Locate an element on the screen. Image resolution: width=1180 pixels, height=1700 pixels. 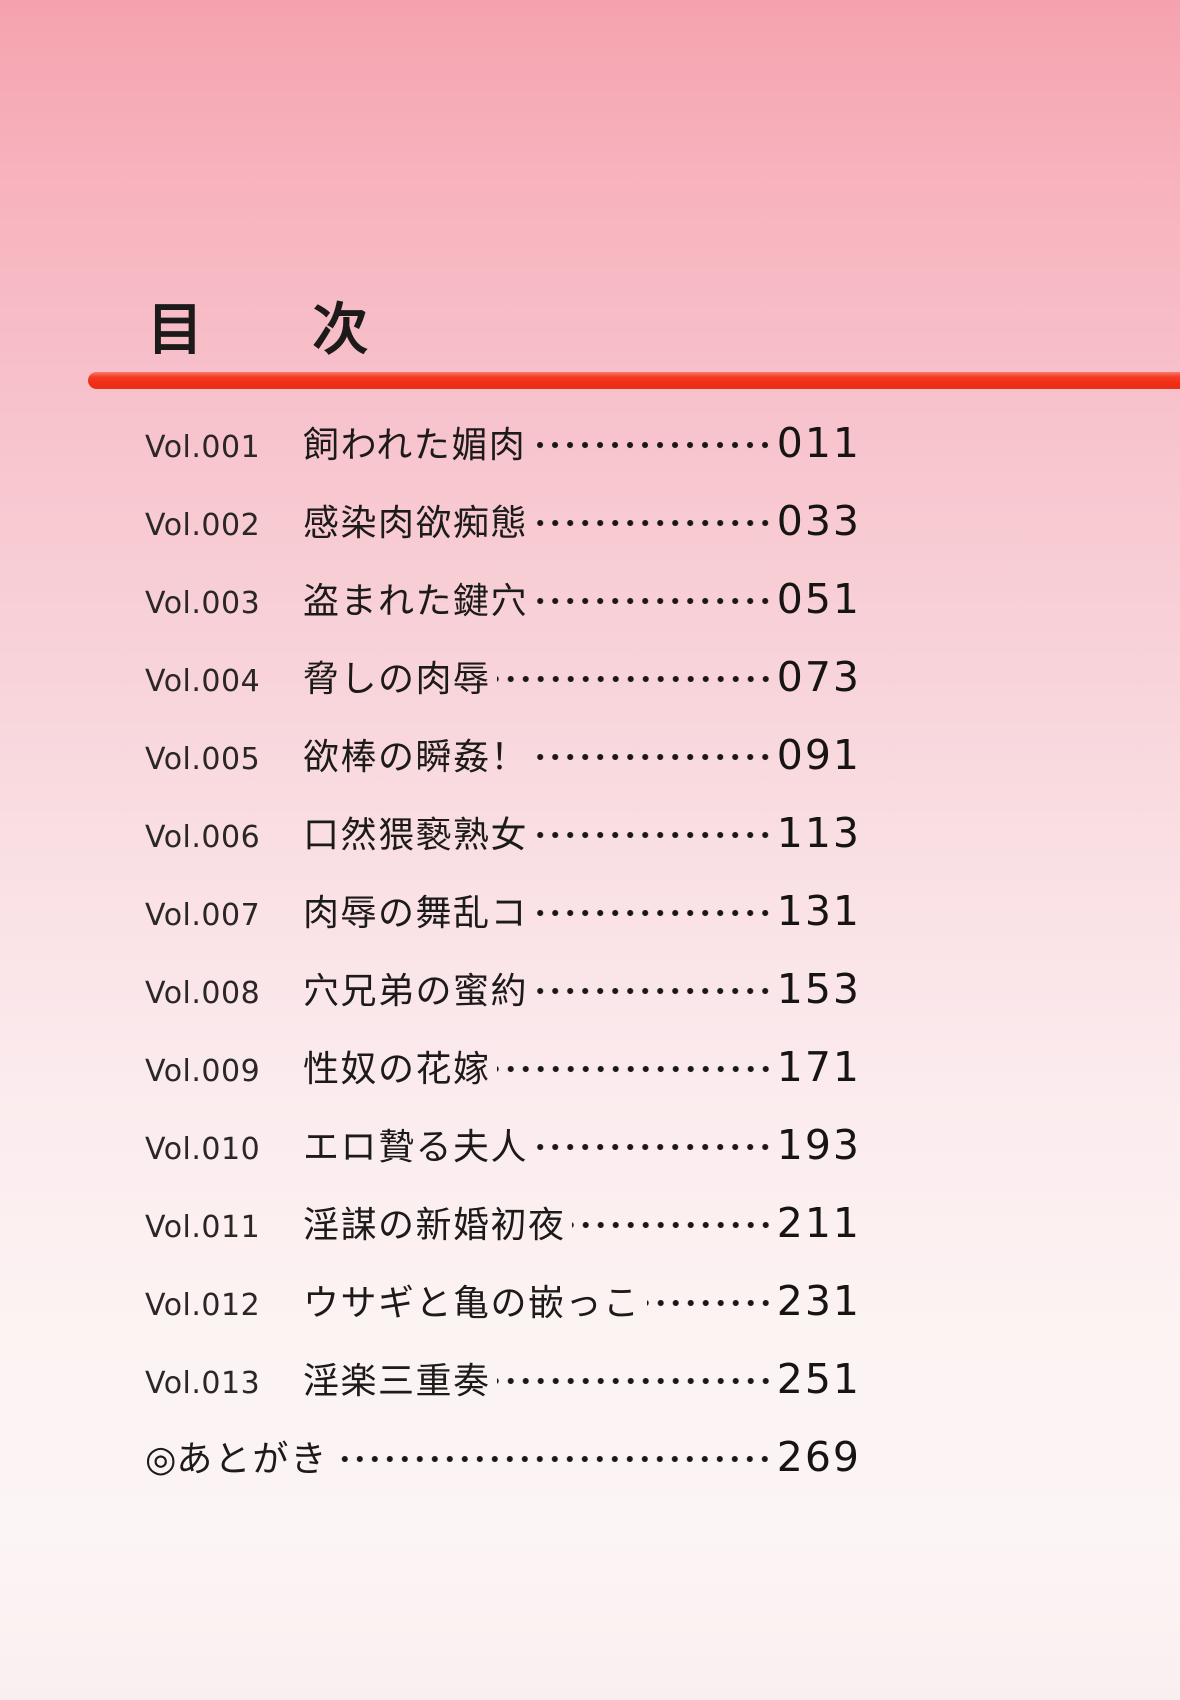
chapter-title: ウサギと亀の嵌っこ is located at coordinates (472, 1303).